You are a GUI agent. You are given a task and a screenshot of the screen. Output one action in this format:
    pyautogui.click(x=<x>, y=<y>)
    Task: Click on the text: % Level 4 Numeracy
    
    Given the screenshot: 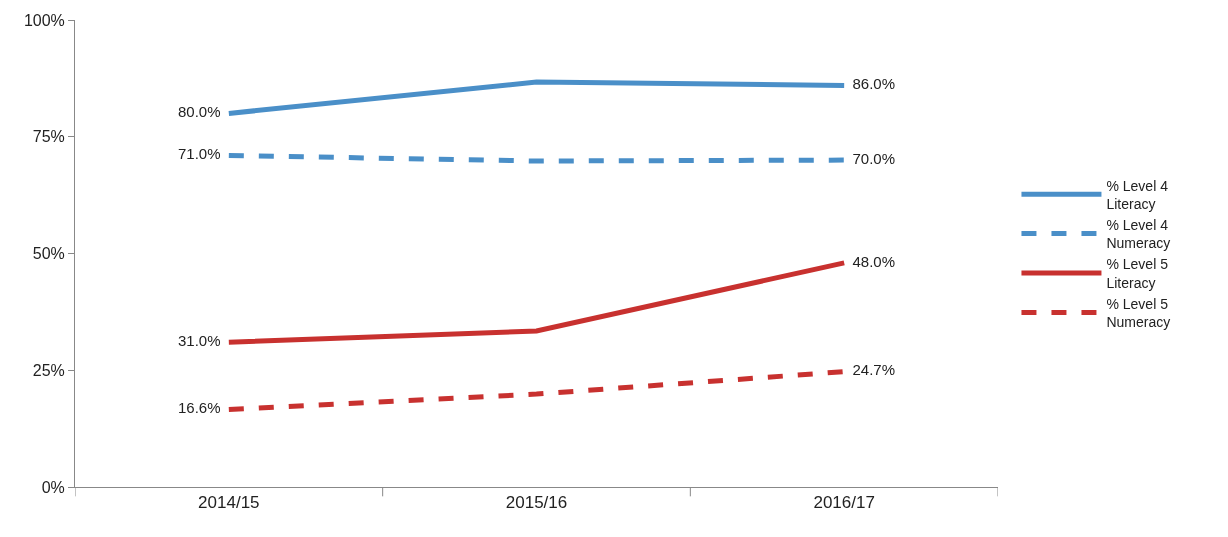 What is the action you would take?
    pyautogui.click(x=1138, y=234)
    